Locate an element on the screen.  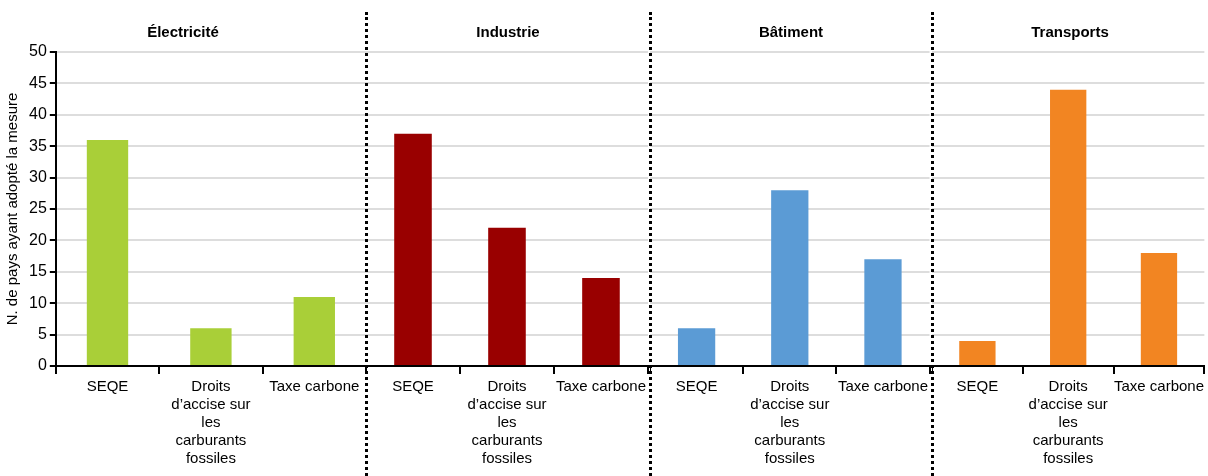
chart-title: Transports is located at coordinates (1070, 32).